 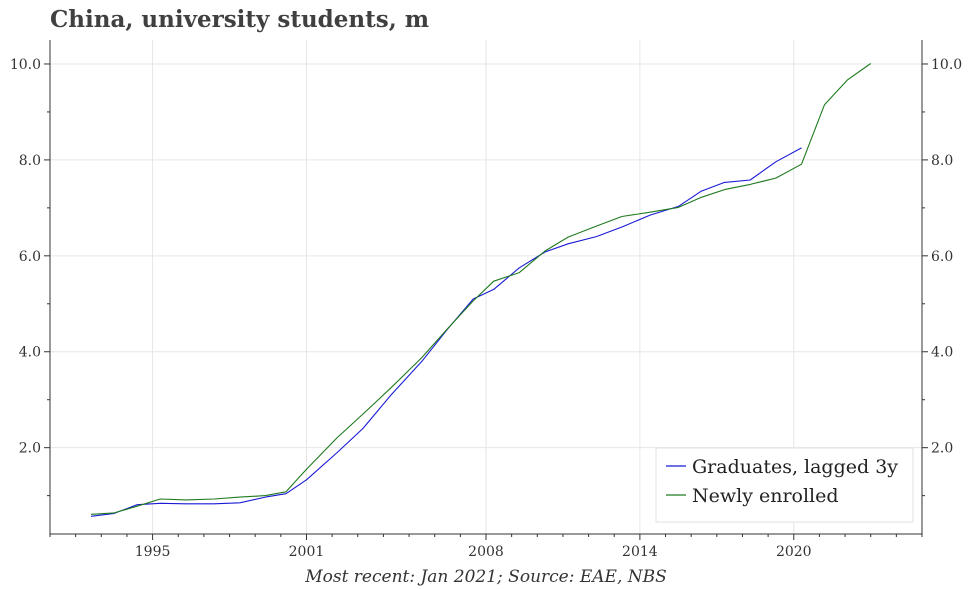 I want to click on y-tick-label-left: 8.0, so click(x=30, y=161).